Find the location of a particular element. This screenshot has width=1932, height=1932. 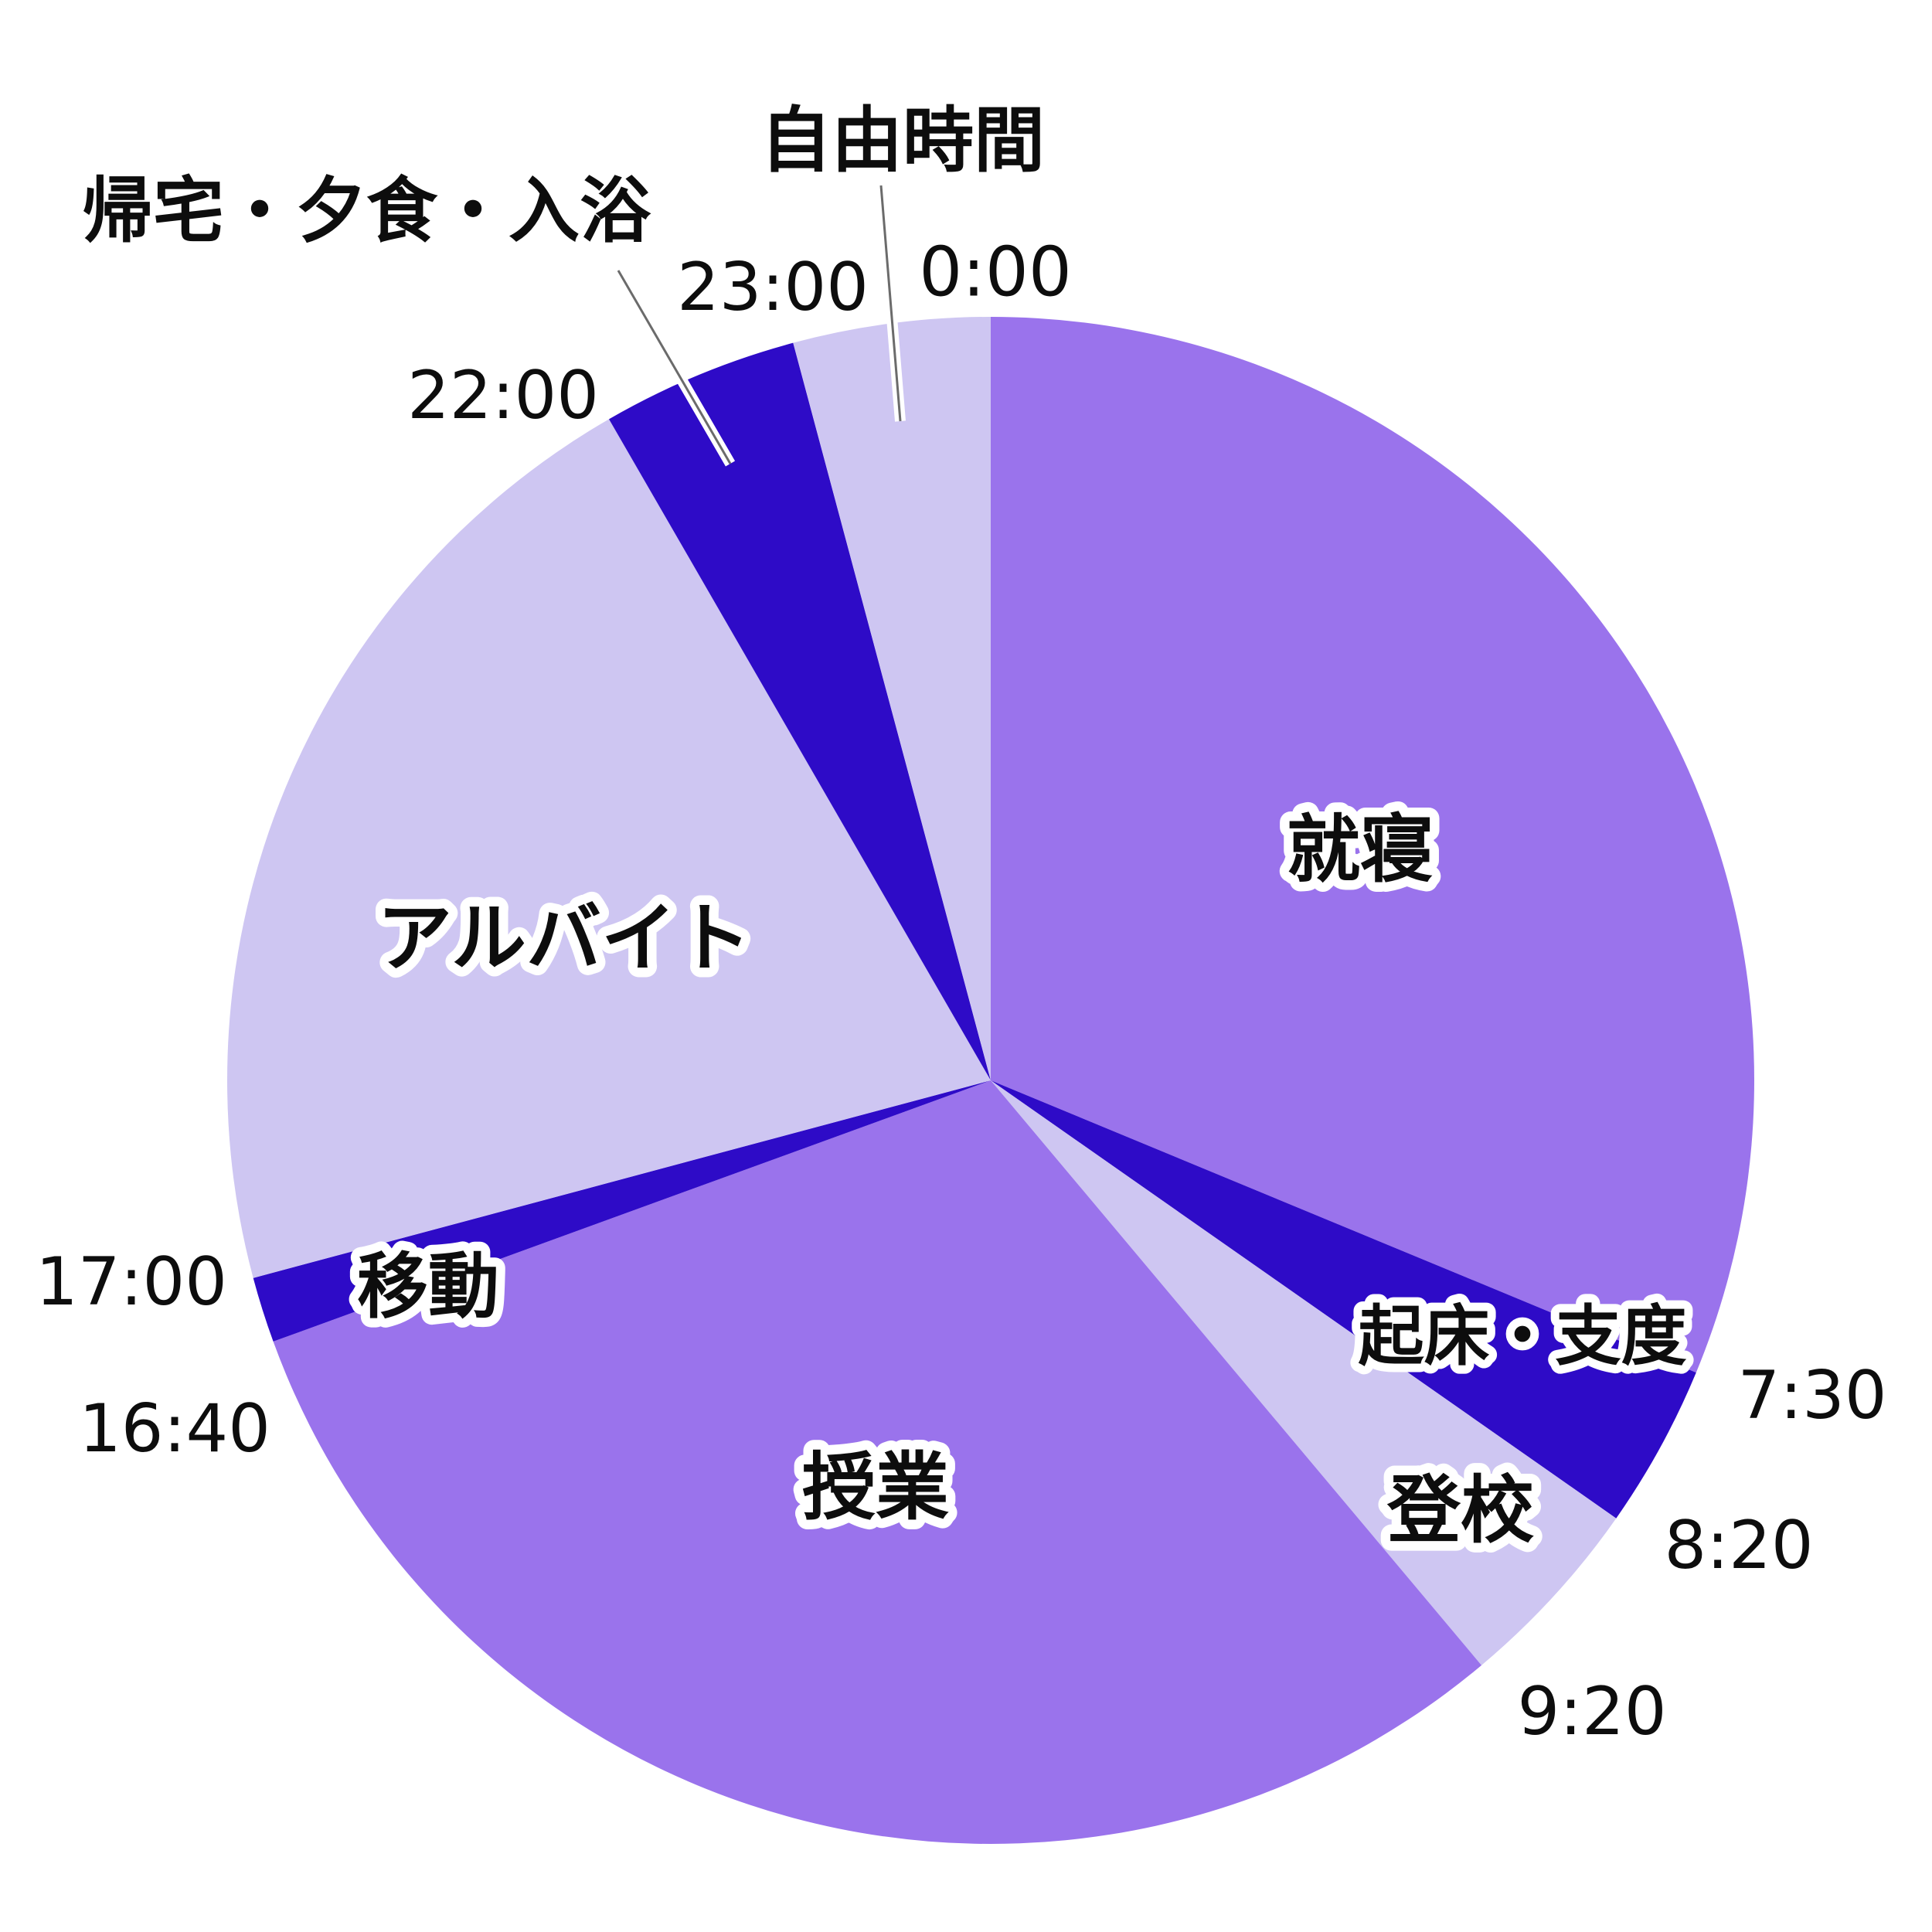

pie-slice-home-dinner-bath is located at coordinates (800, 711).